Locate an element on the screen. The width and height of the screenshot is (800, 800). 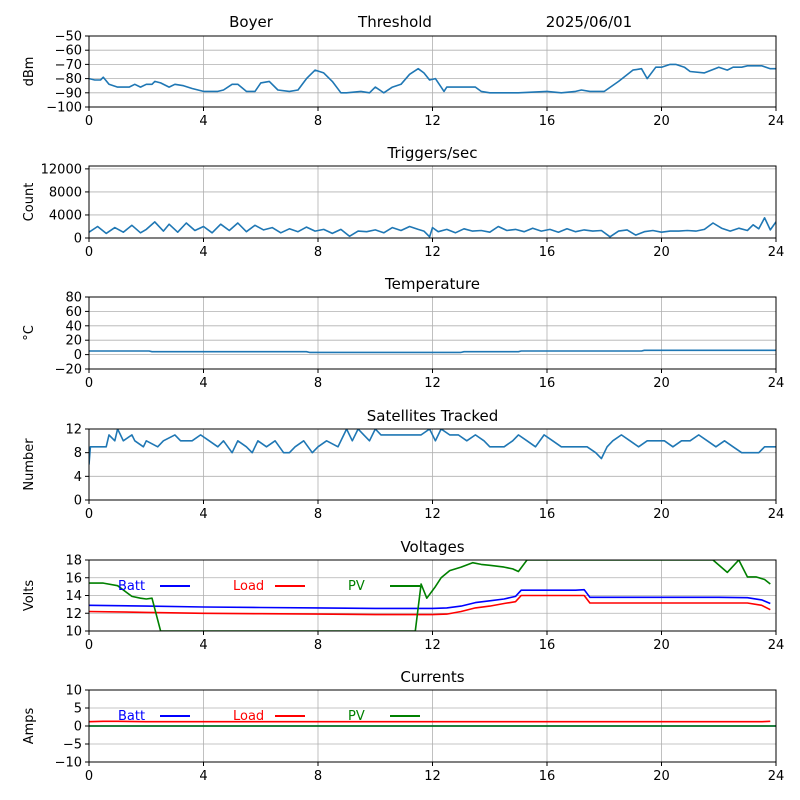
y-tick-label: −20 is located at coordinates (68, 370).